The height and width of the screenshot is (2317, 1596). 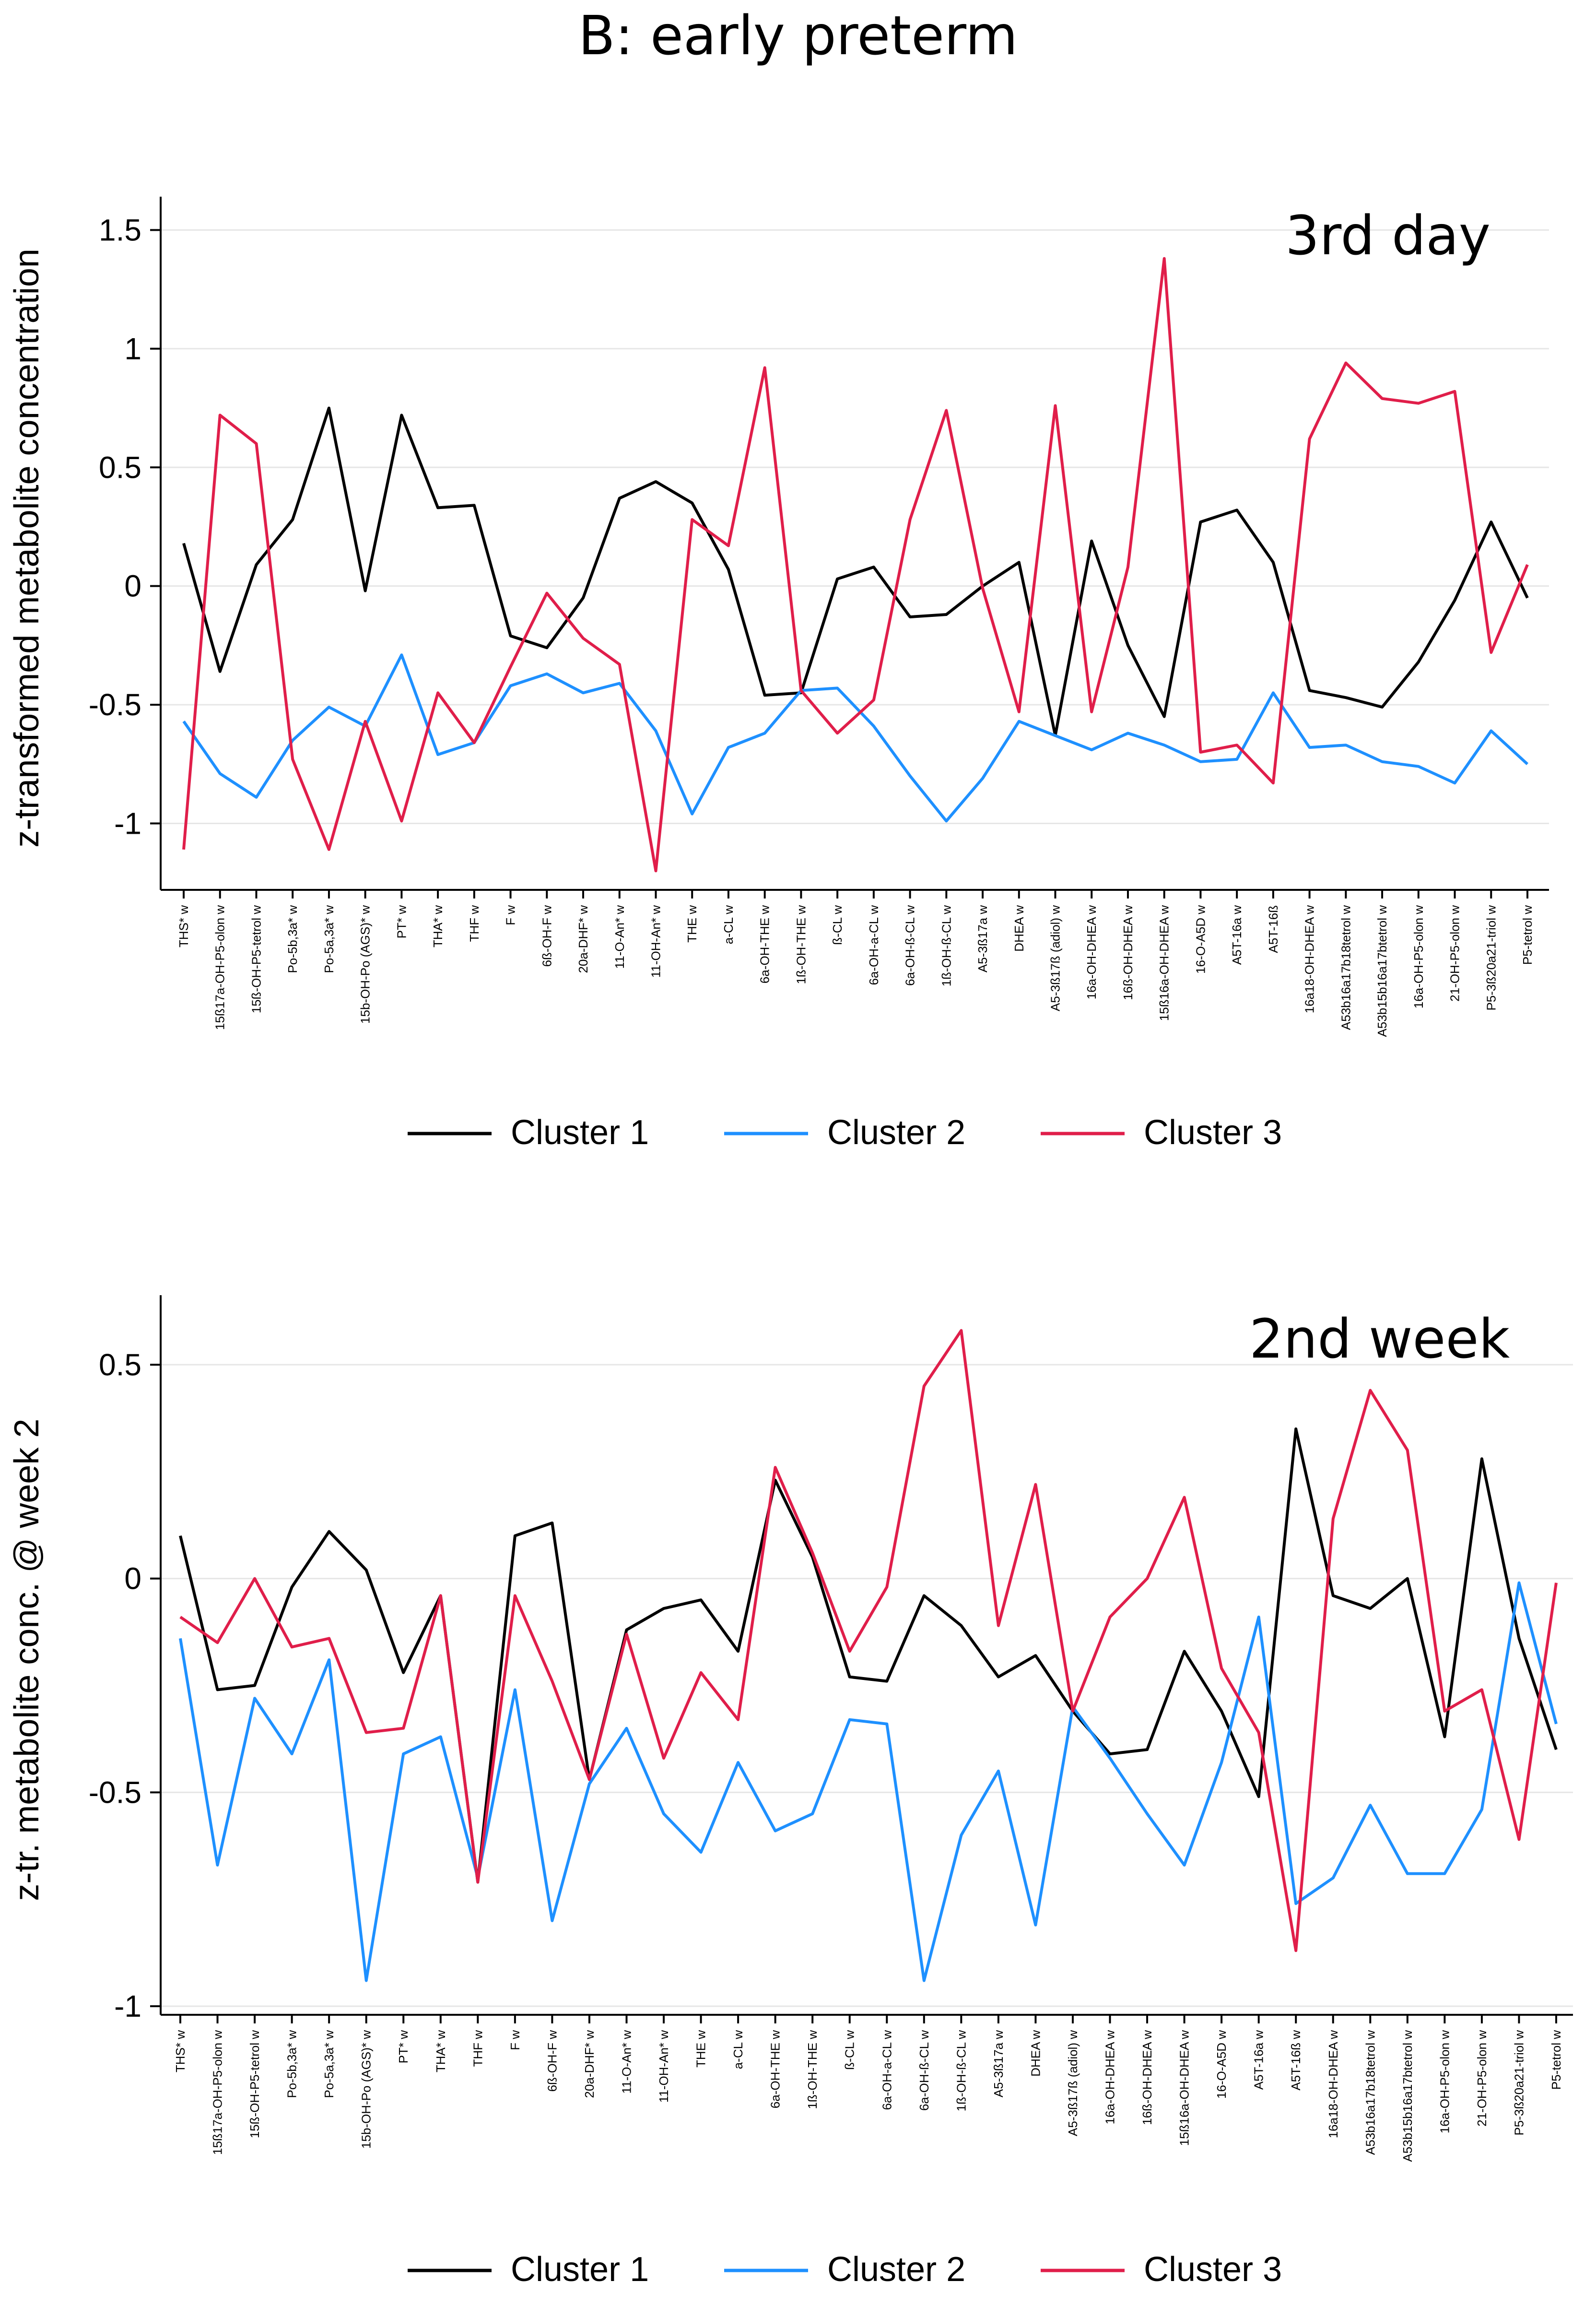 I want to click on y-tick-label: -1, so click(x=127, y=823).